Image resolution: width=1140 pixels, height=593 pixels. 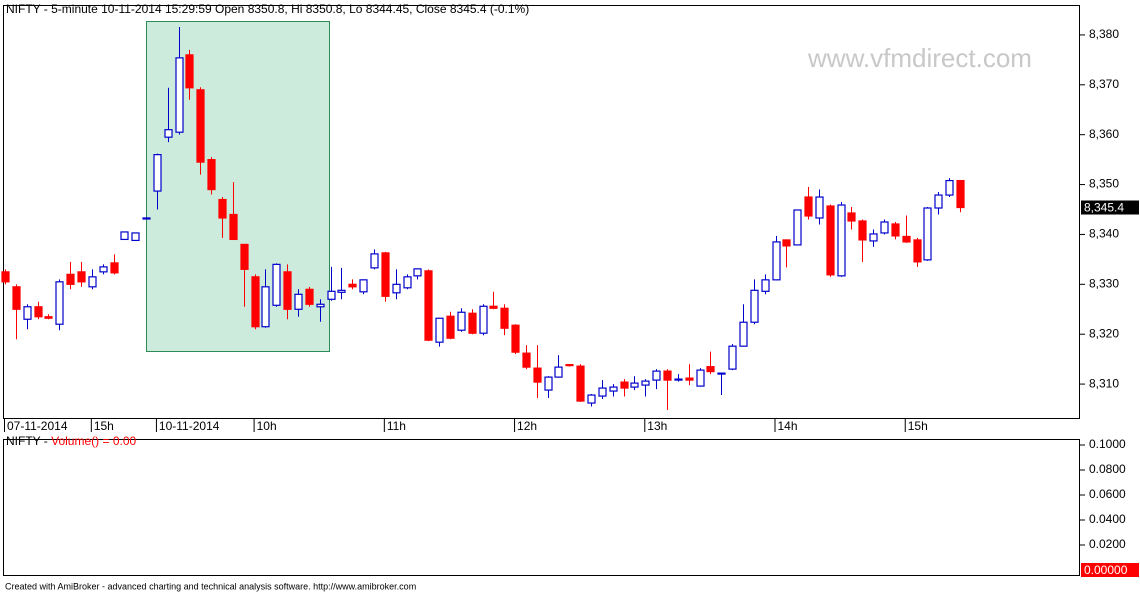 What do you see at coordinates (527, 426) in the screenshot?
I see `x-tick-label: 12h` at bounding box center [527, 426].